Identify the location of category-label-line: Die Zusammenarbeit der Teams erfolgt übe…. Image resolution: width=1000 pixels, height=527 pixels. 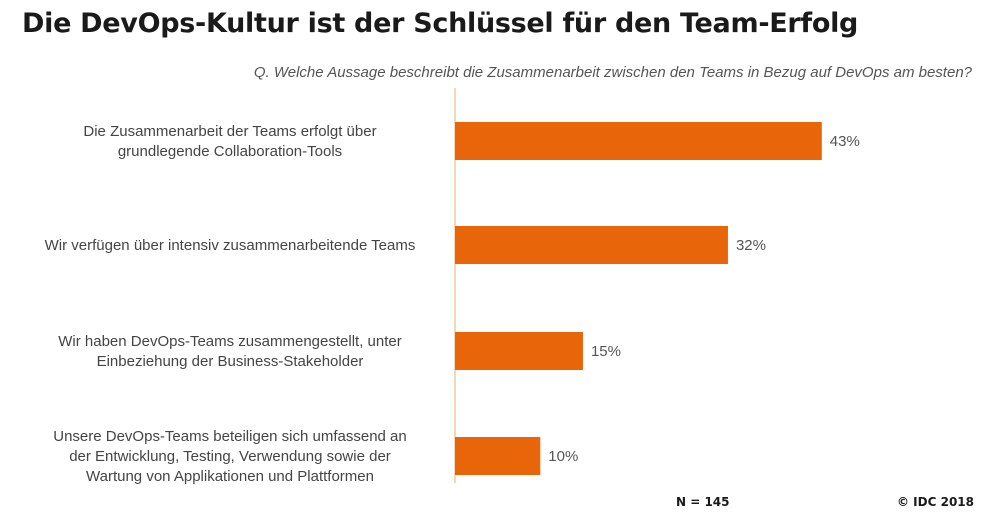
(229, 131).